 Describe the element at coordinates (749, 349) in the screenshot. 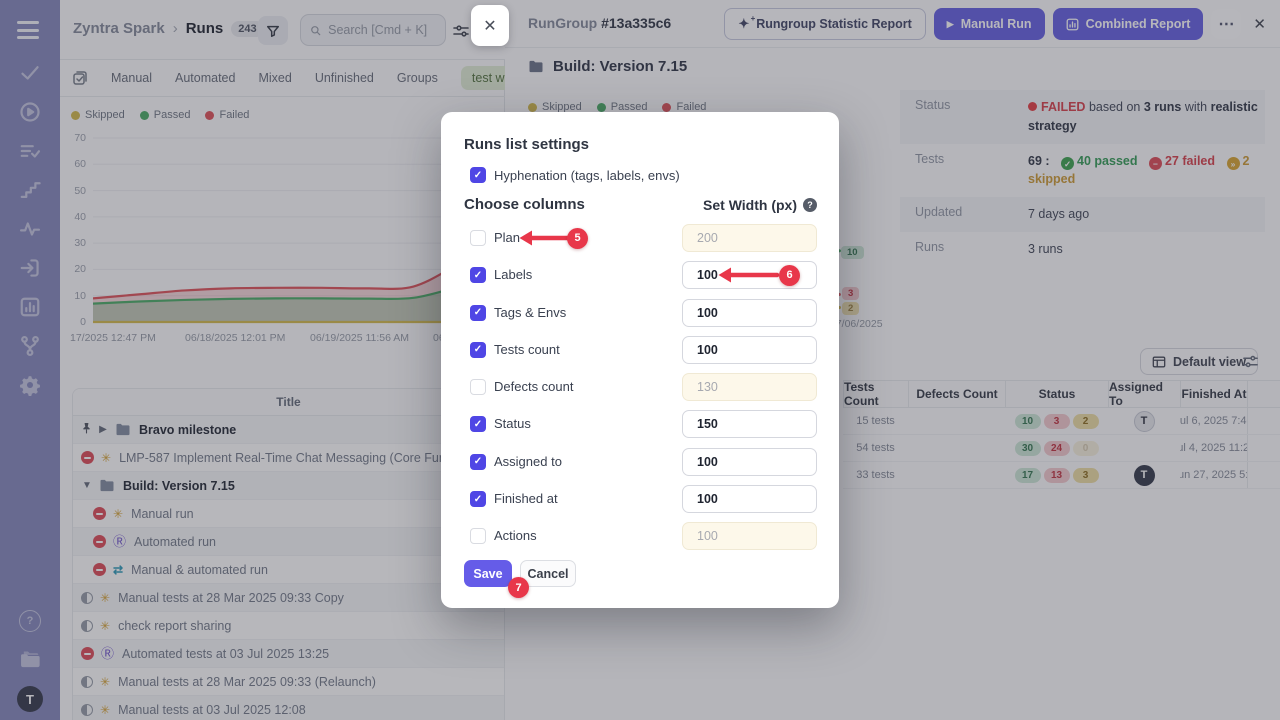

I see `tests-count-width-input` at that location.